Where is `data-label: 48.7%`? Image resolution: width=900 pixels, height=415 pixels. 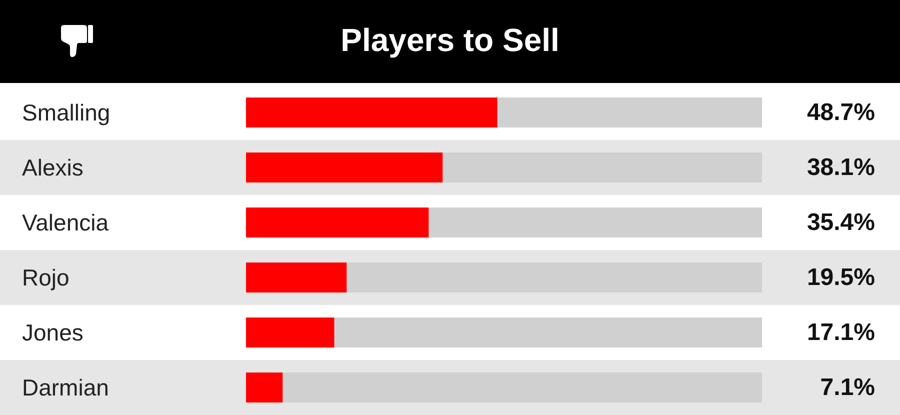
data-label: 48.7% is located at coordinates (840, 112).